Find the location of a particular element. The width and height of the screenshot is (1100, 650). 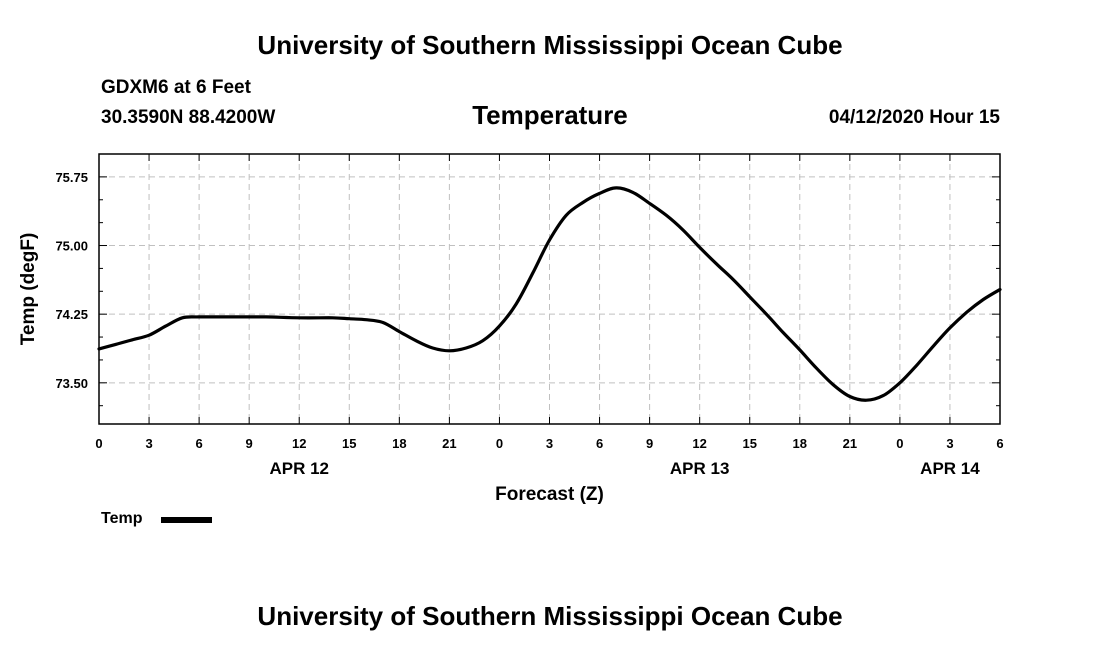

legend-label: Temp is located at coordinates (122, 518).